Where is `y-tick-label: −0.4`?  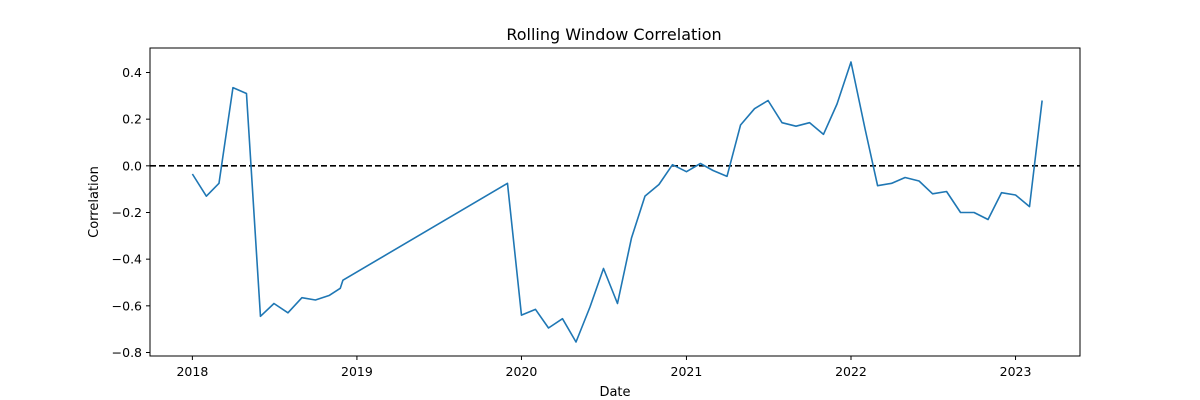 y-tick-label: −0.4 is located at coordinates (127, 259).